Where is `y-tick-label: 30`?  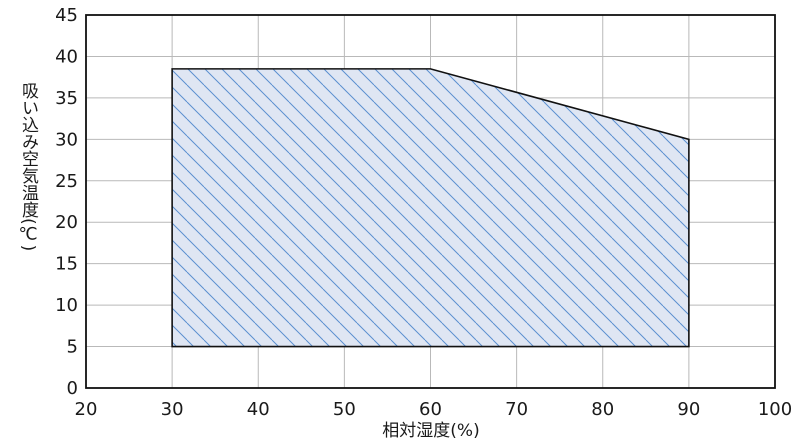 y-tick-label: 30 is located at coordinates (66, 139).